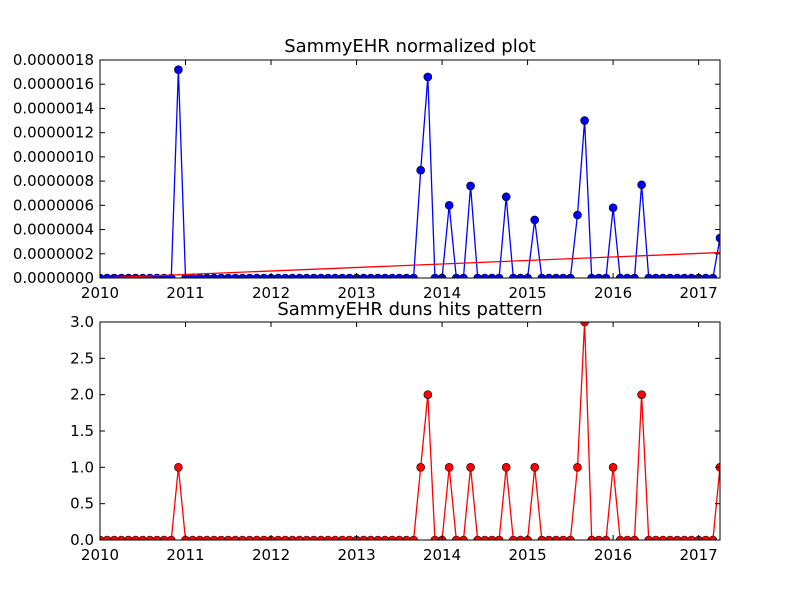  I want to click on y-tick-label: 0.0000002, so click(53, 254).